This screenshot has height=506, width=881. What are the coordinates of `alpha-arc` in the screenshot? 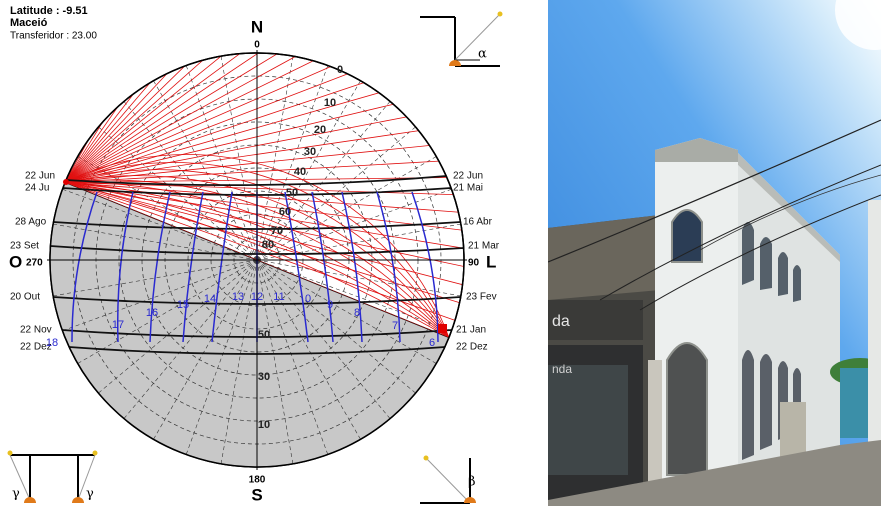 It's located at (455, 63).